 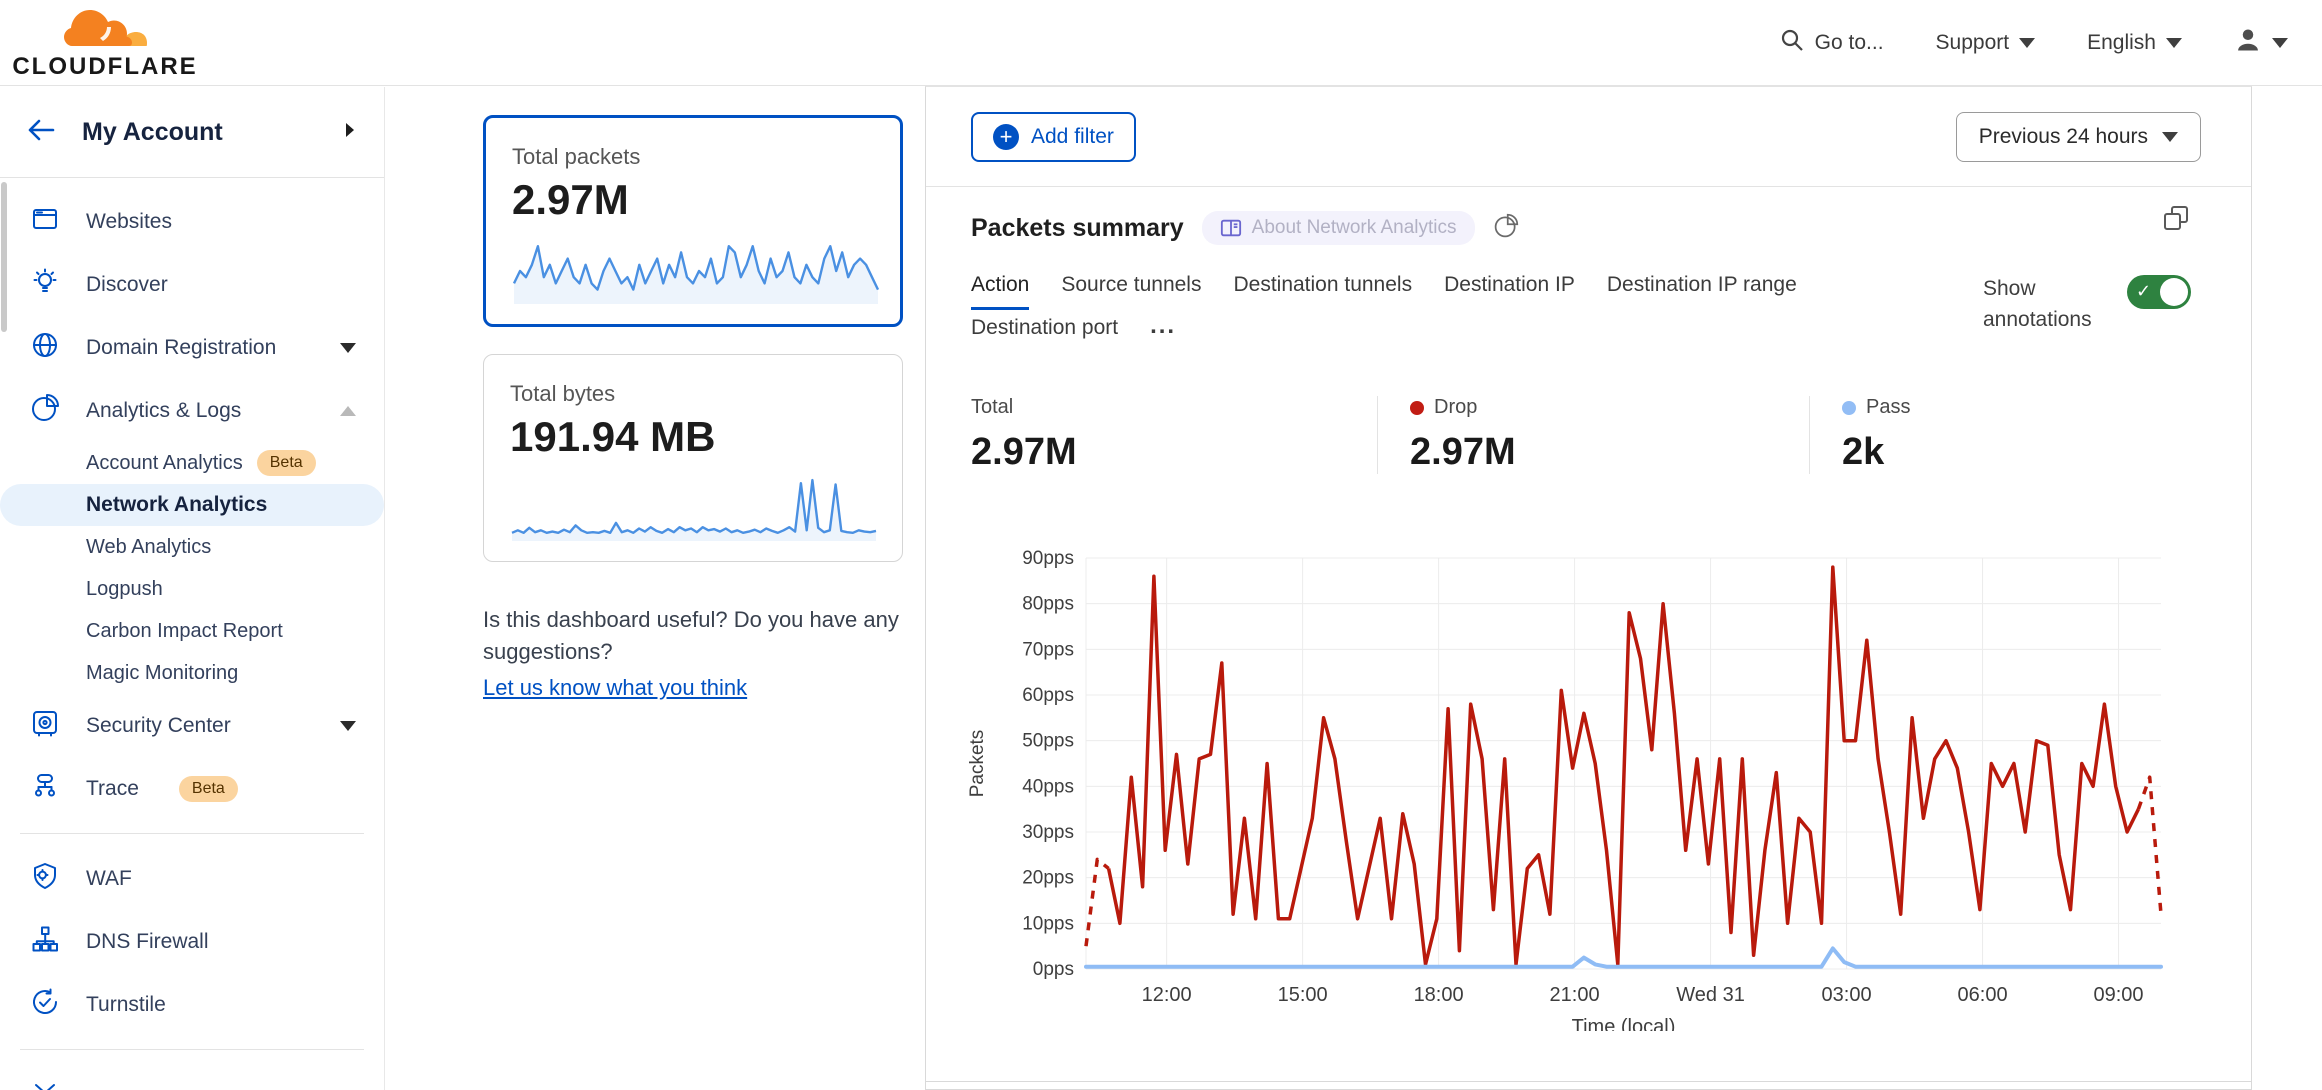 What do you see at coordinates (1509, 284) in the screenshot?
I see `tab-destination-ip: Destination IP` at bounding box center [1509, 284].